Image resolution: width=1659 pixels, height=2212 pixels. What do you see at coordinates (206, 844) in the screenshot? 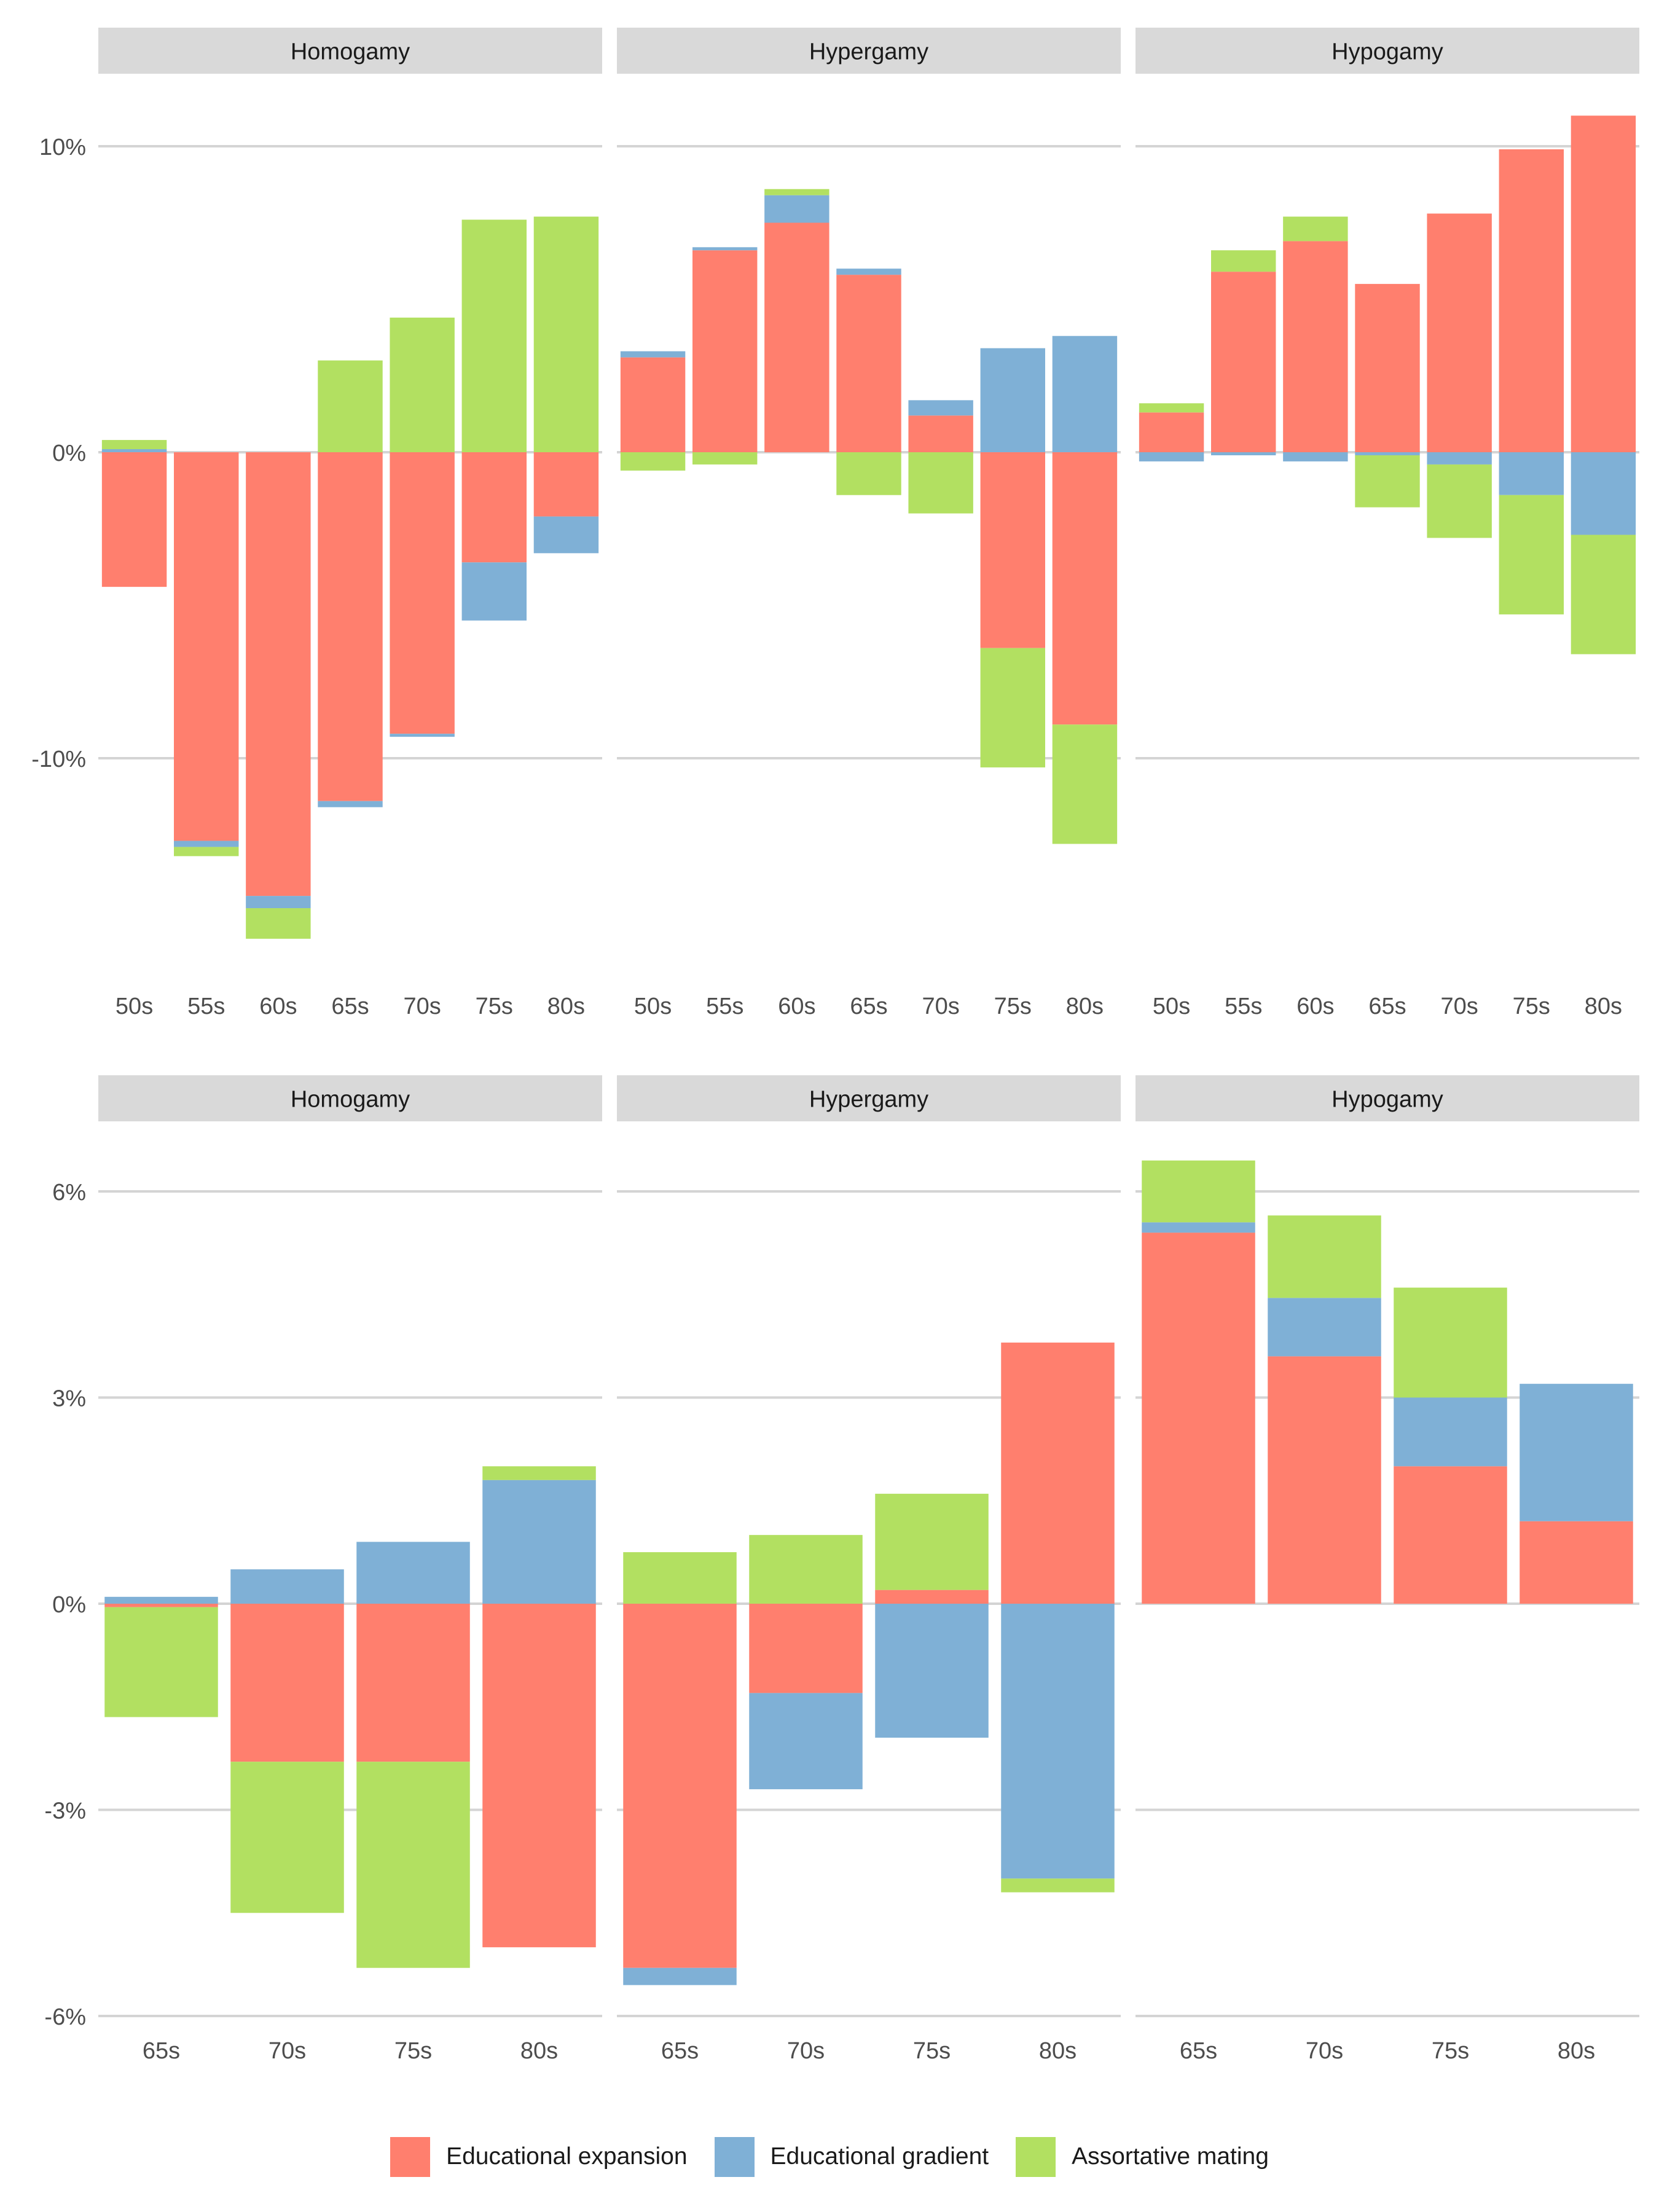
I see `bar-homogamy-55s-educational-gradient` at bounding box center [206, 844].